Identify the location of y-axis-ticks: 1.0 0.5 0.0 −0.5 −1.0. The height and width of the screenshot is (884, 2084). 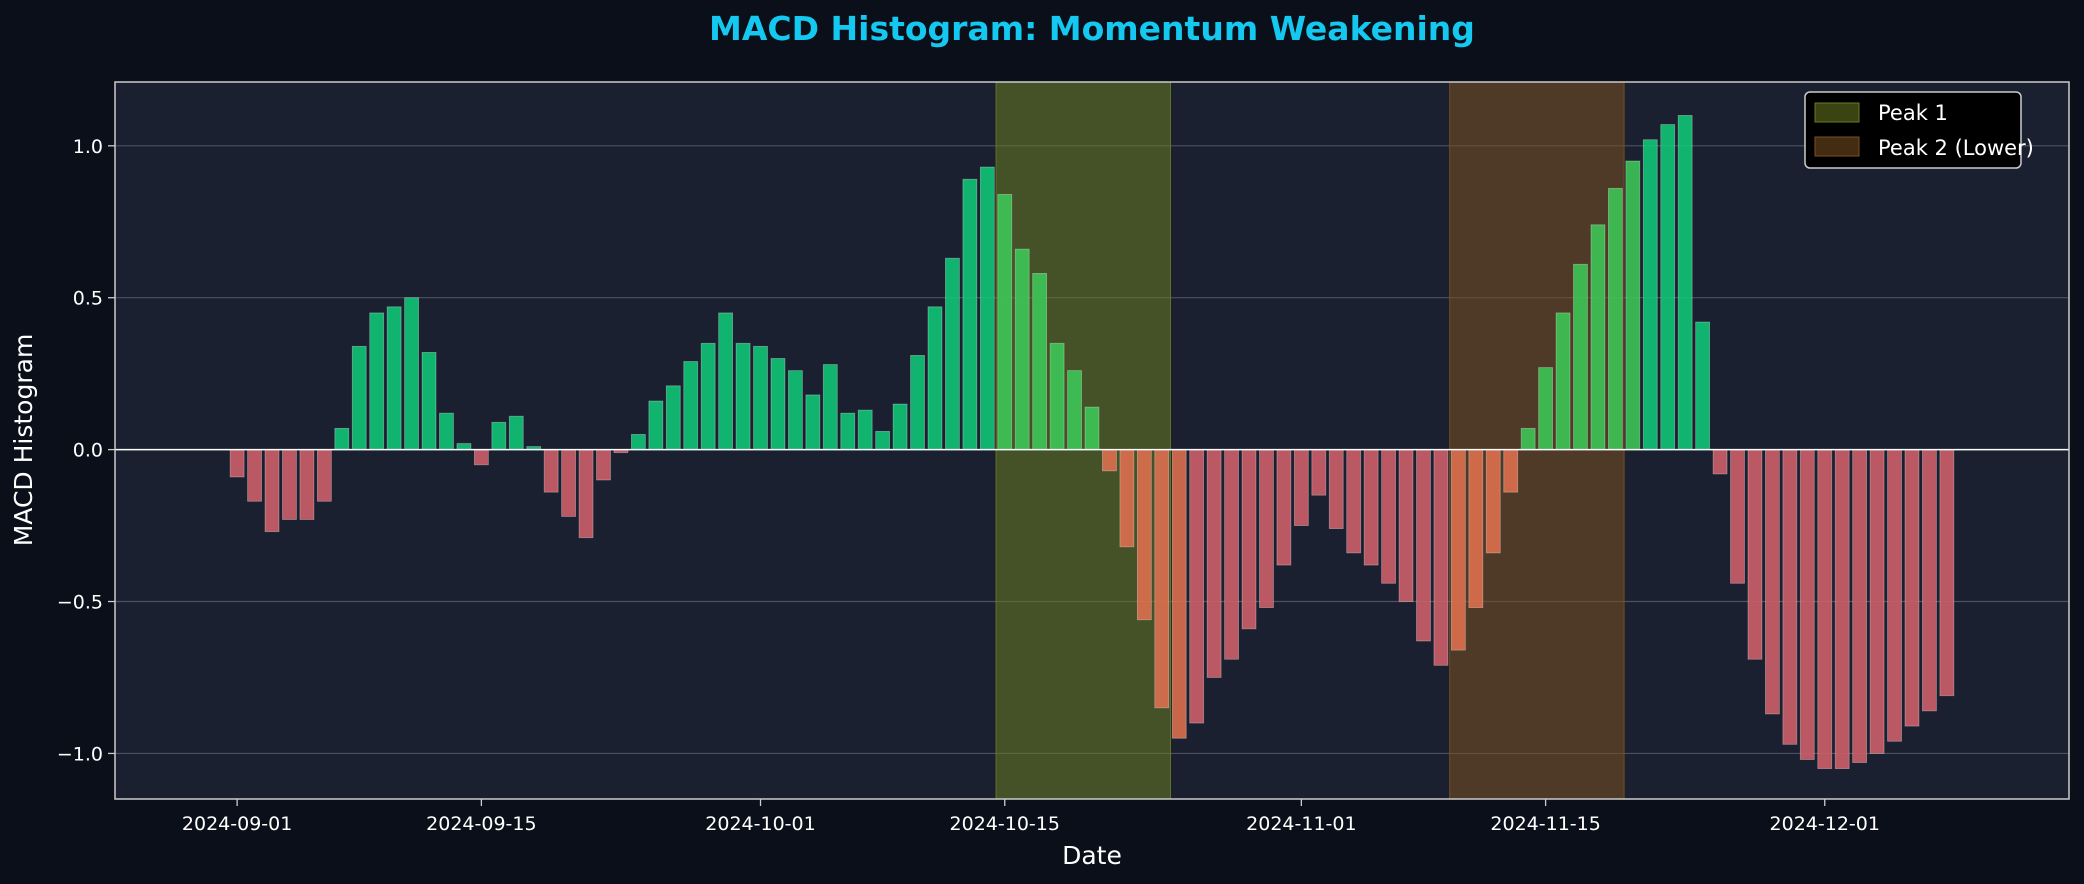
(86, 450).